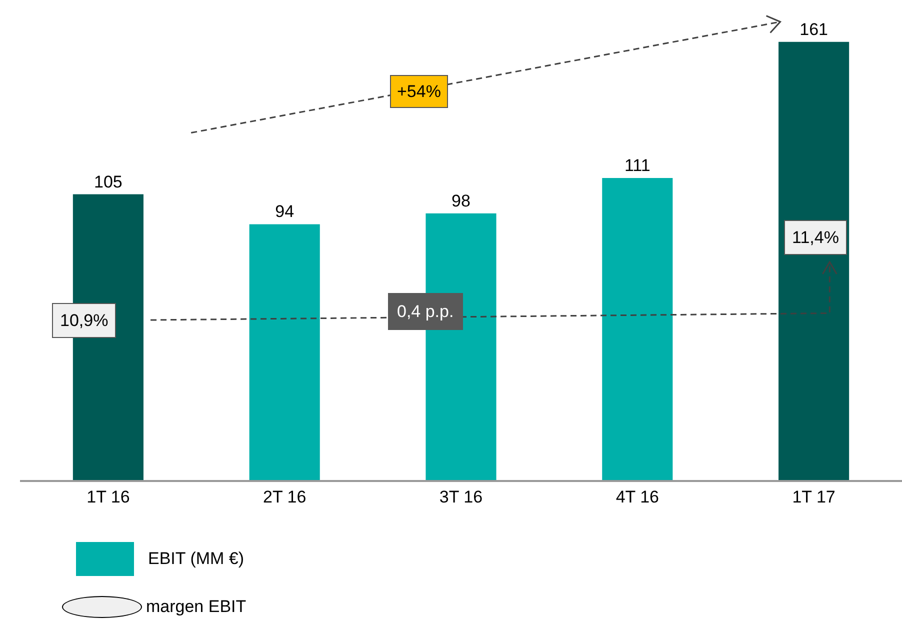 This screenshot has width=902, height=623. What do you see at coordinates (461, 200) in the screenshot?
I see `data-label: 98` at bounding box center [461, 200].